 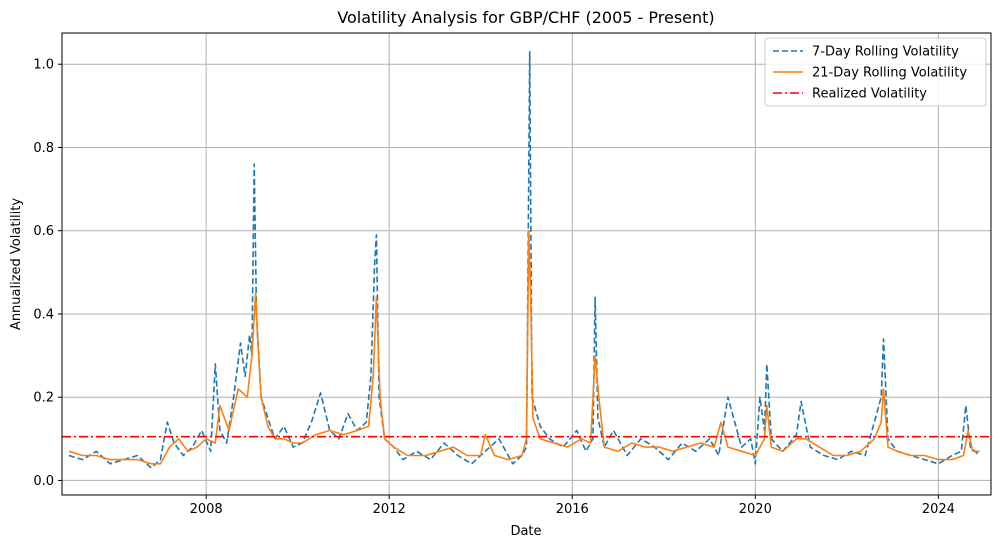 I want to click on x-tick-label: 2012, so click(x=389, y=509).